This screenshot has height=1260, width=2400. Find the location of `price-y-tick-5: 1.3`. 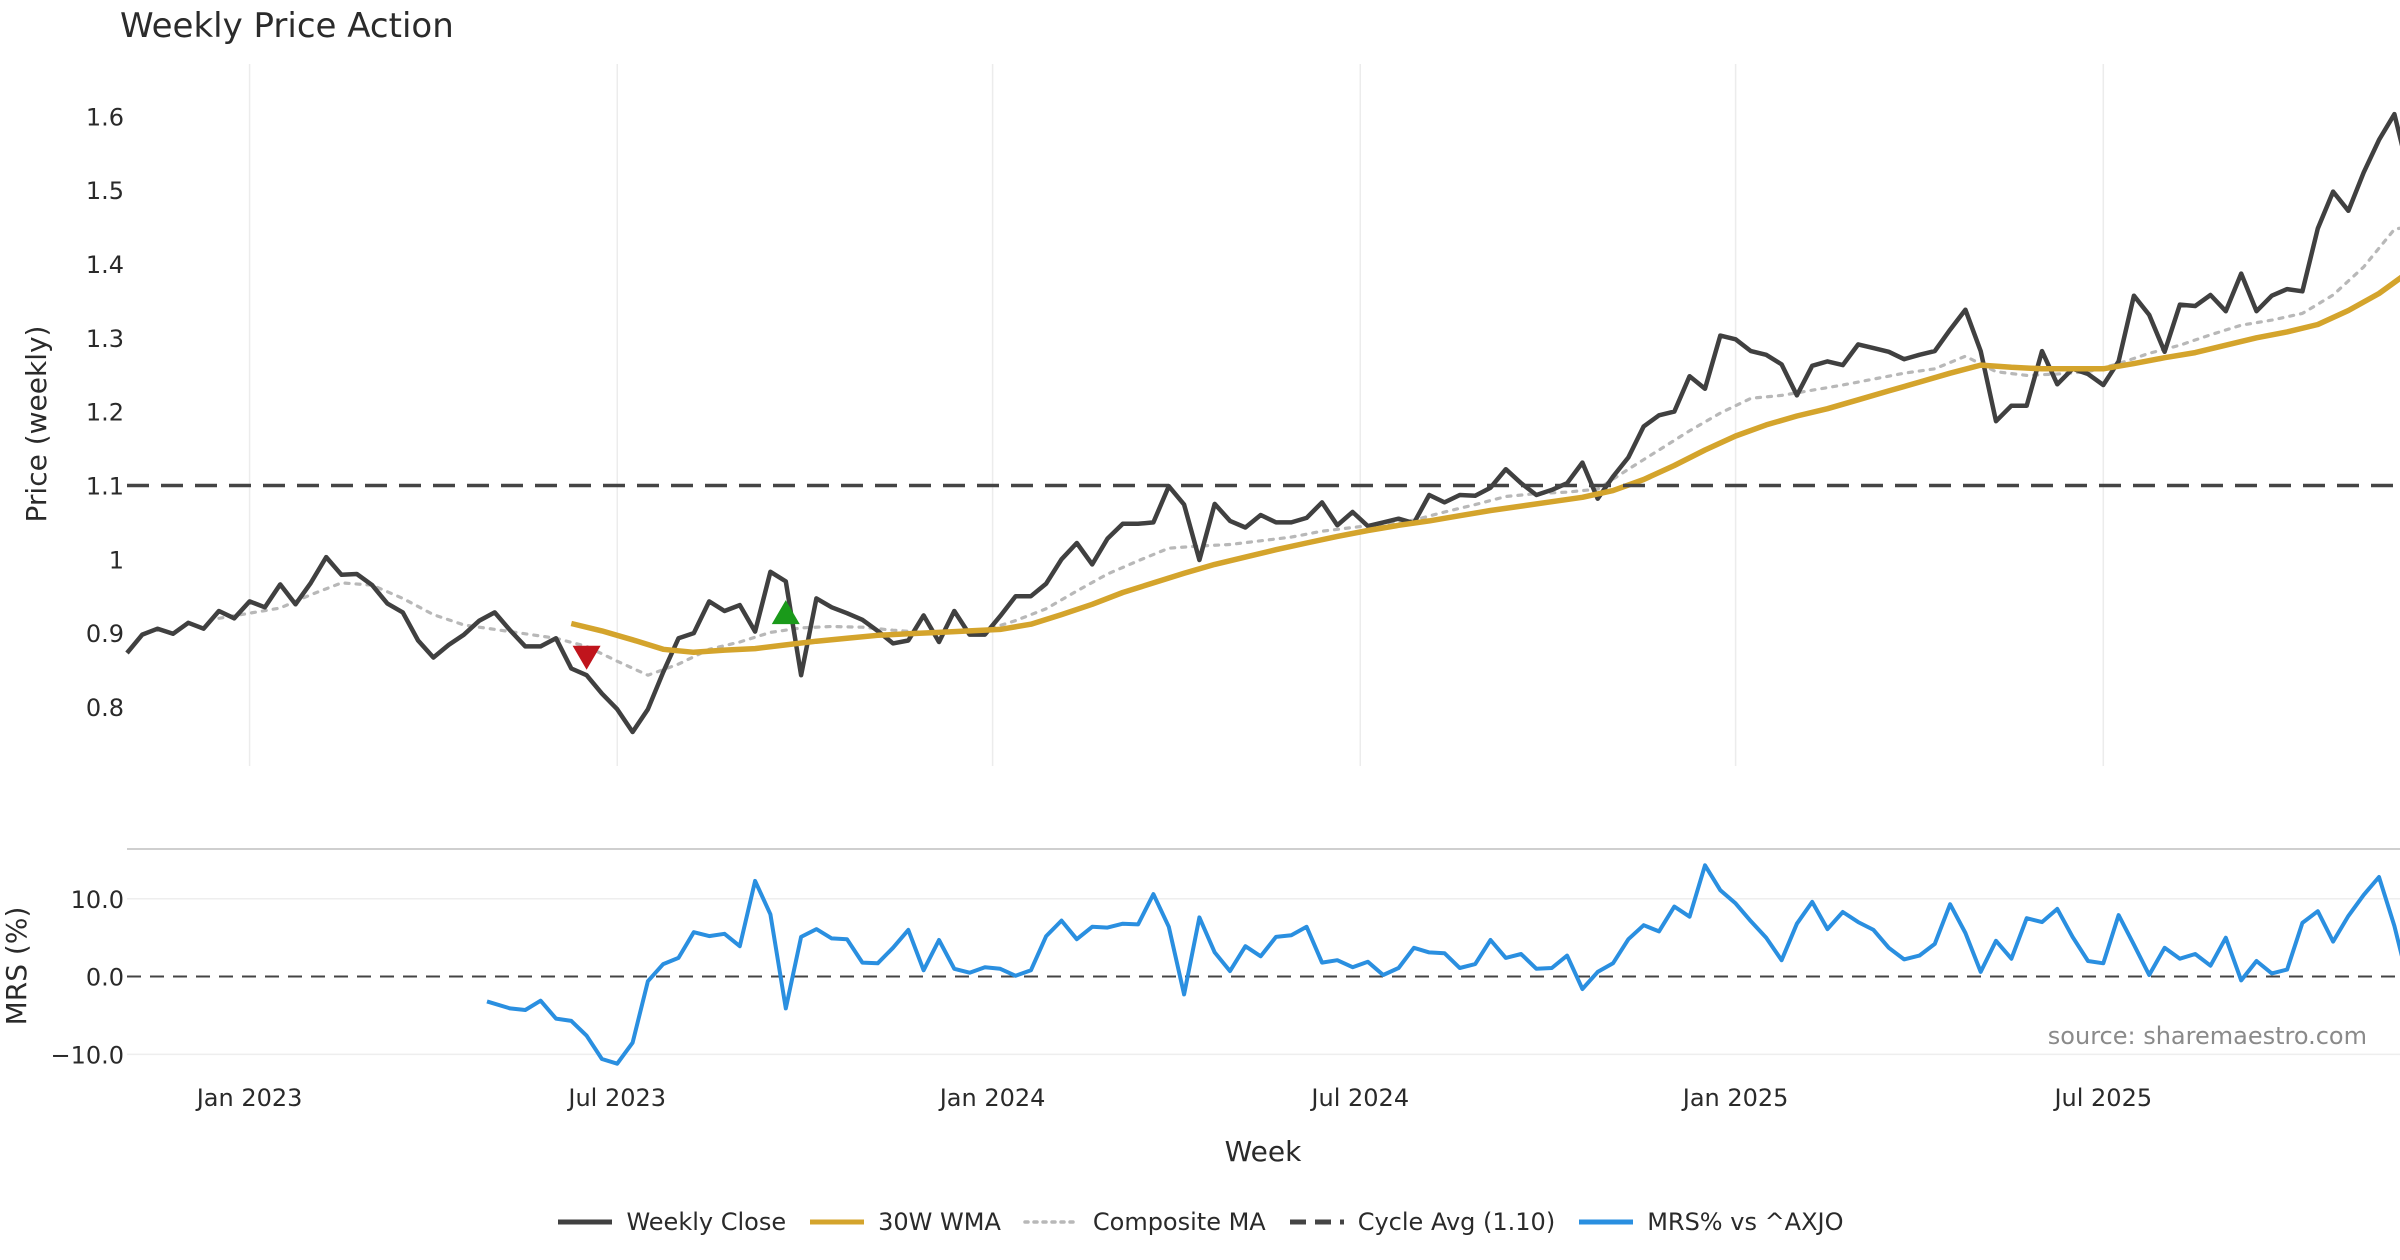

price-y-tick-5: 1.3 is located at coordinates (105, 339).